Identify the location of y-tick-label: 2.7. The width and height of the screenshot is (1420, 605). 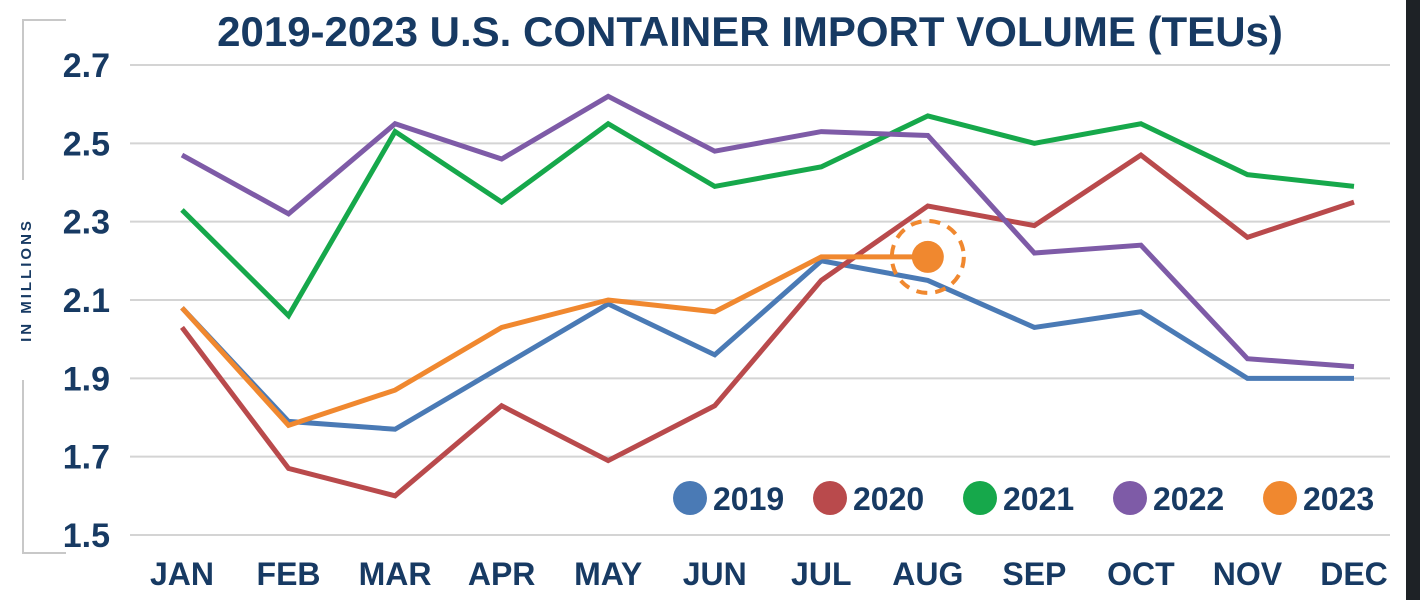
(86, 66).